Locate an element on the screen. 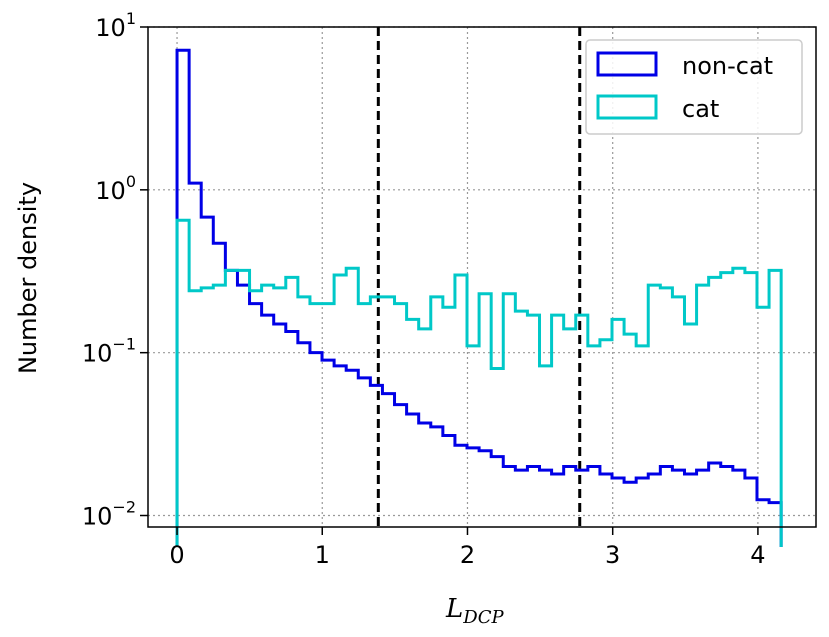  y-tick-exponent: −1 is located at coordinates (124, 344).